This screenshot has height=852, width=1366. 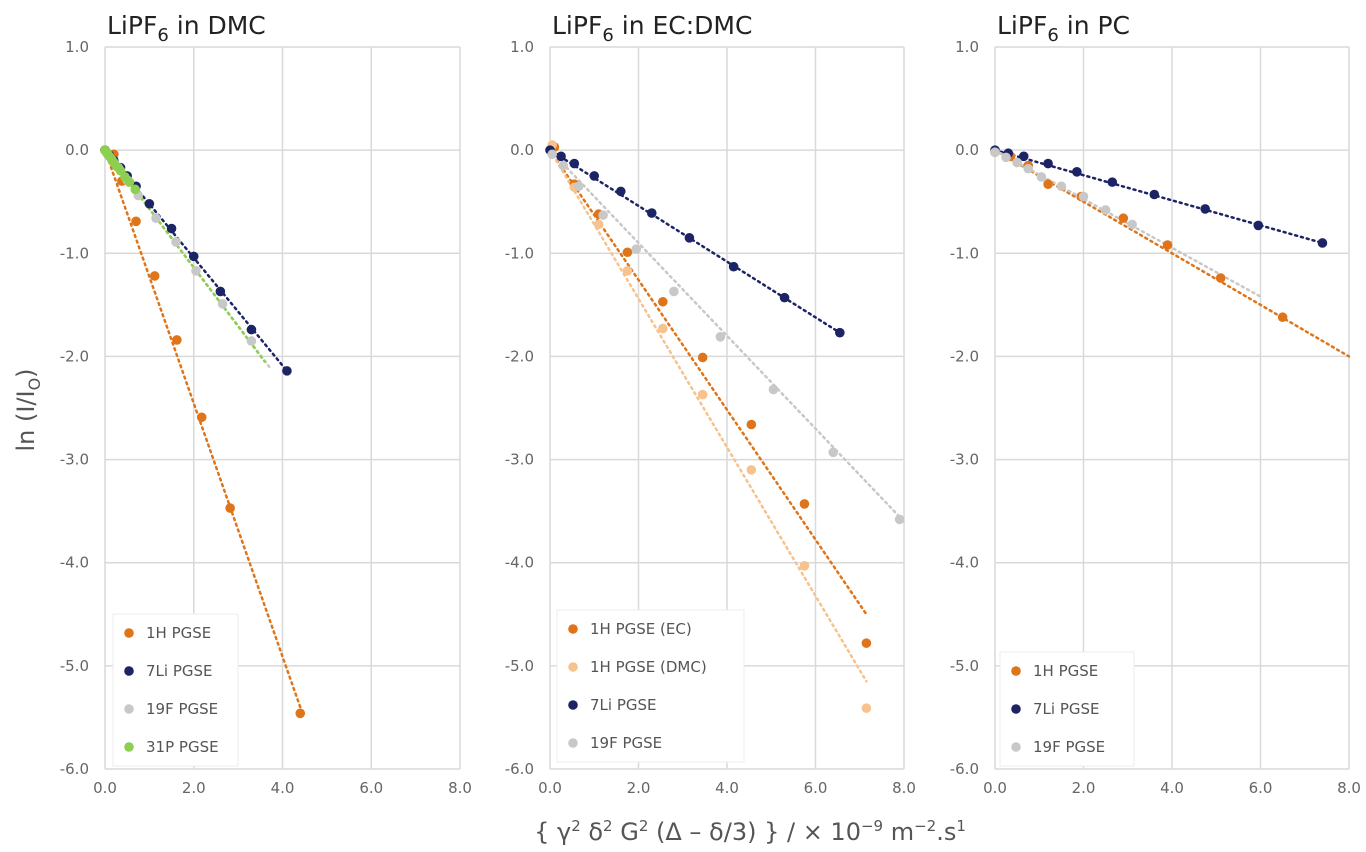 I want to click on chart-title: LiPF6 in EC:DMC, so click(x=652, y=28).